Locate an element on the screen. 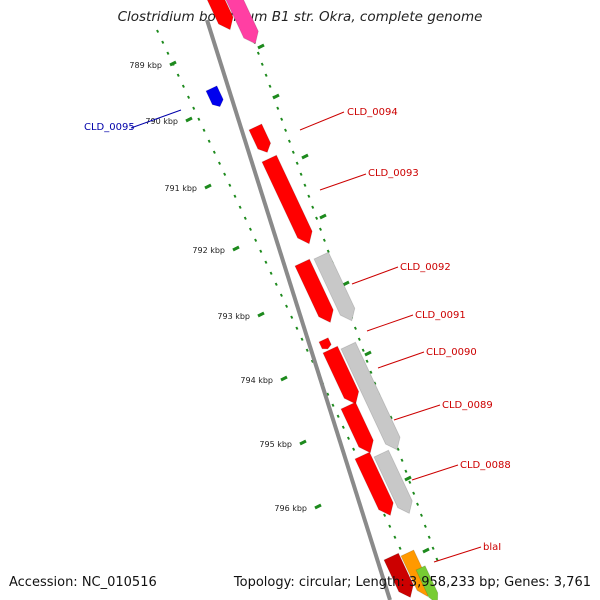 This screenshot has width=600, height=600. gene-label: CLD_0093 is located at coordinates (393, 173).